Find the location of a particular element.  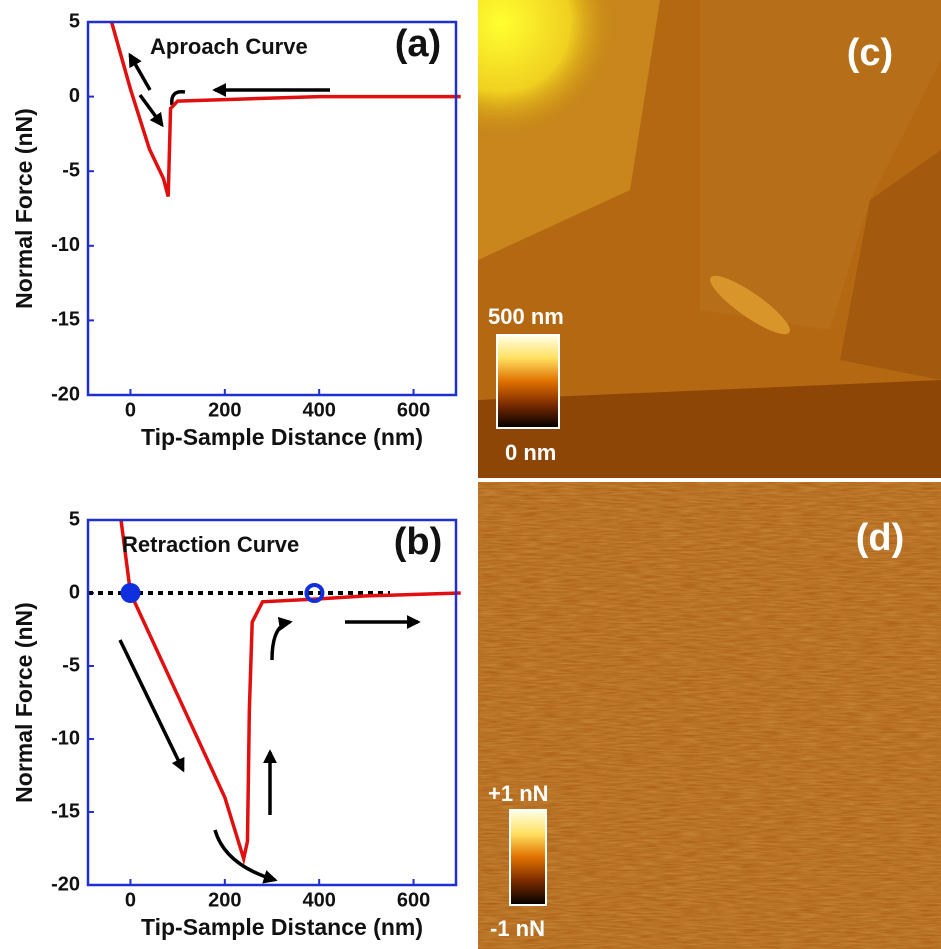

colorbar-max-label: +1 nN is located at coordinates (518, 793).